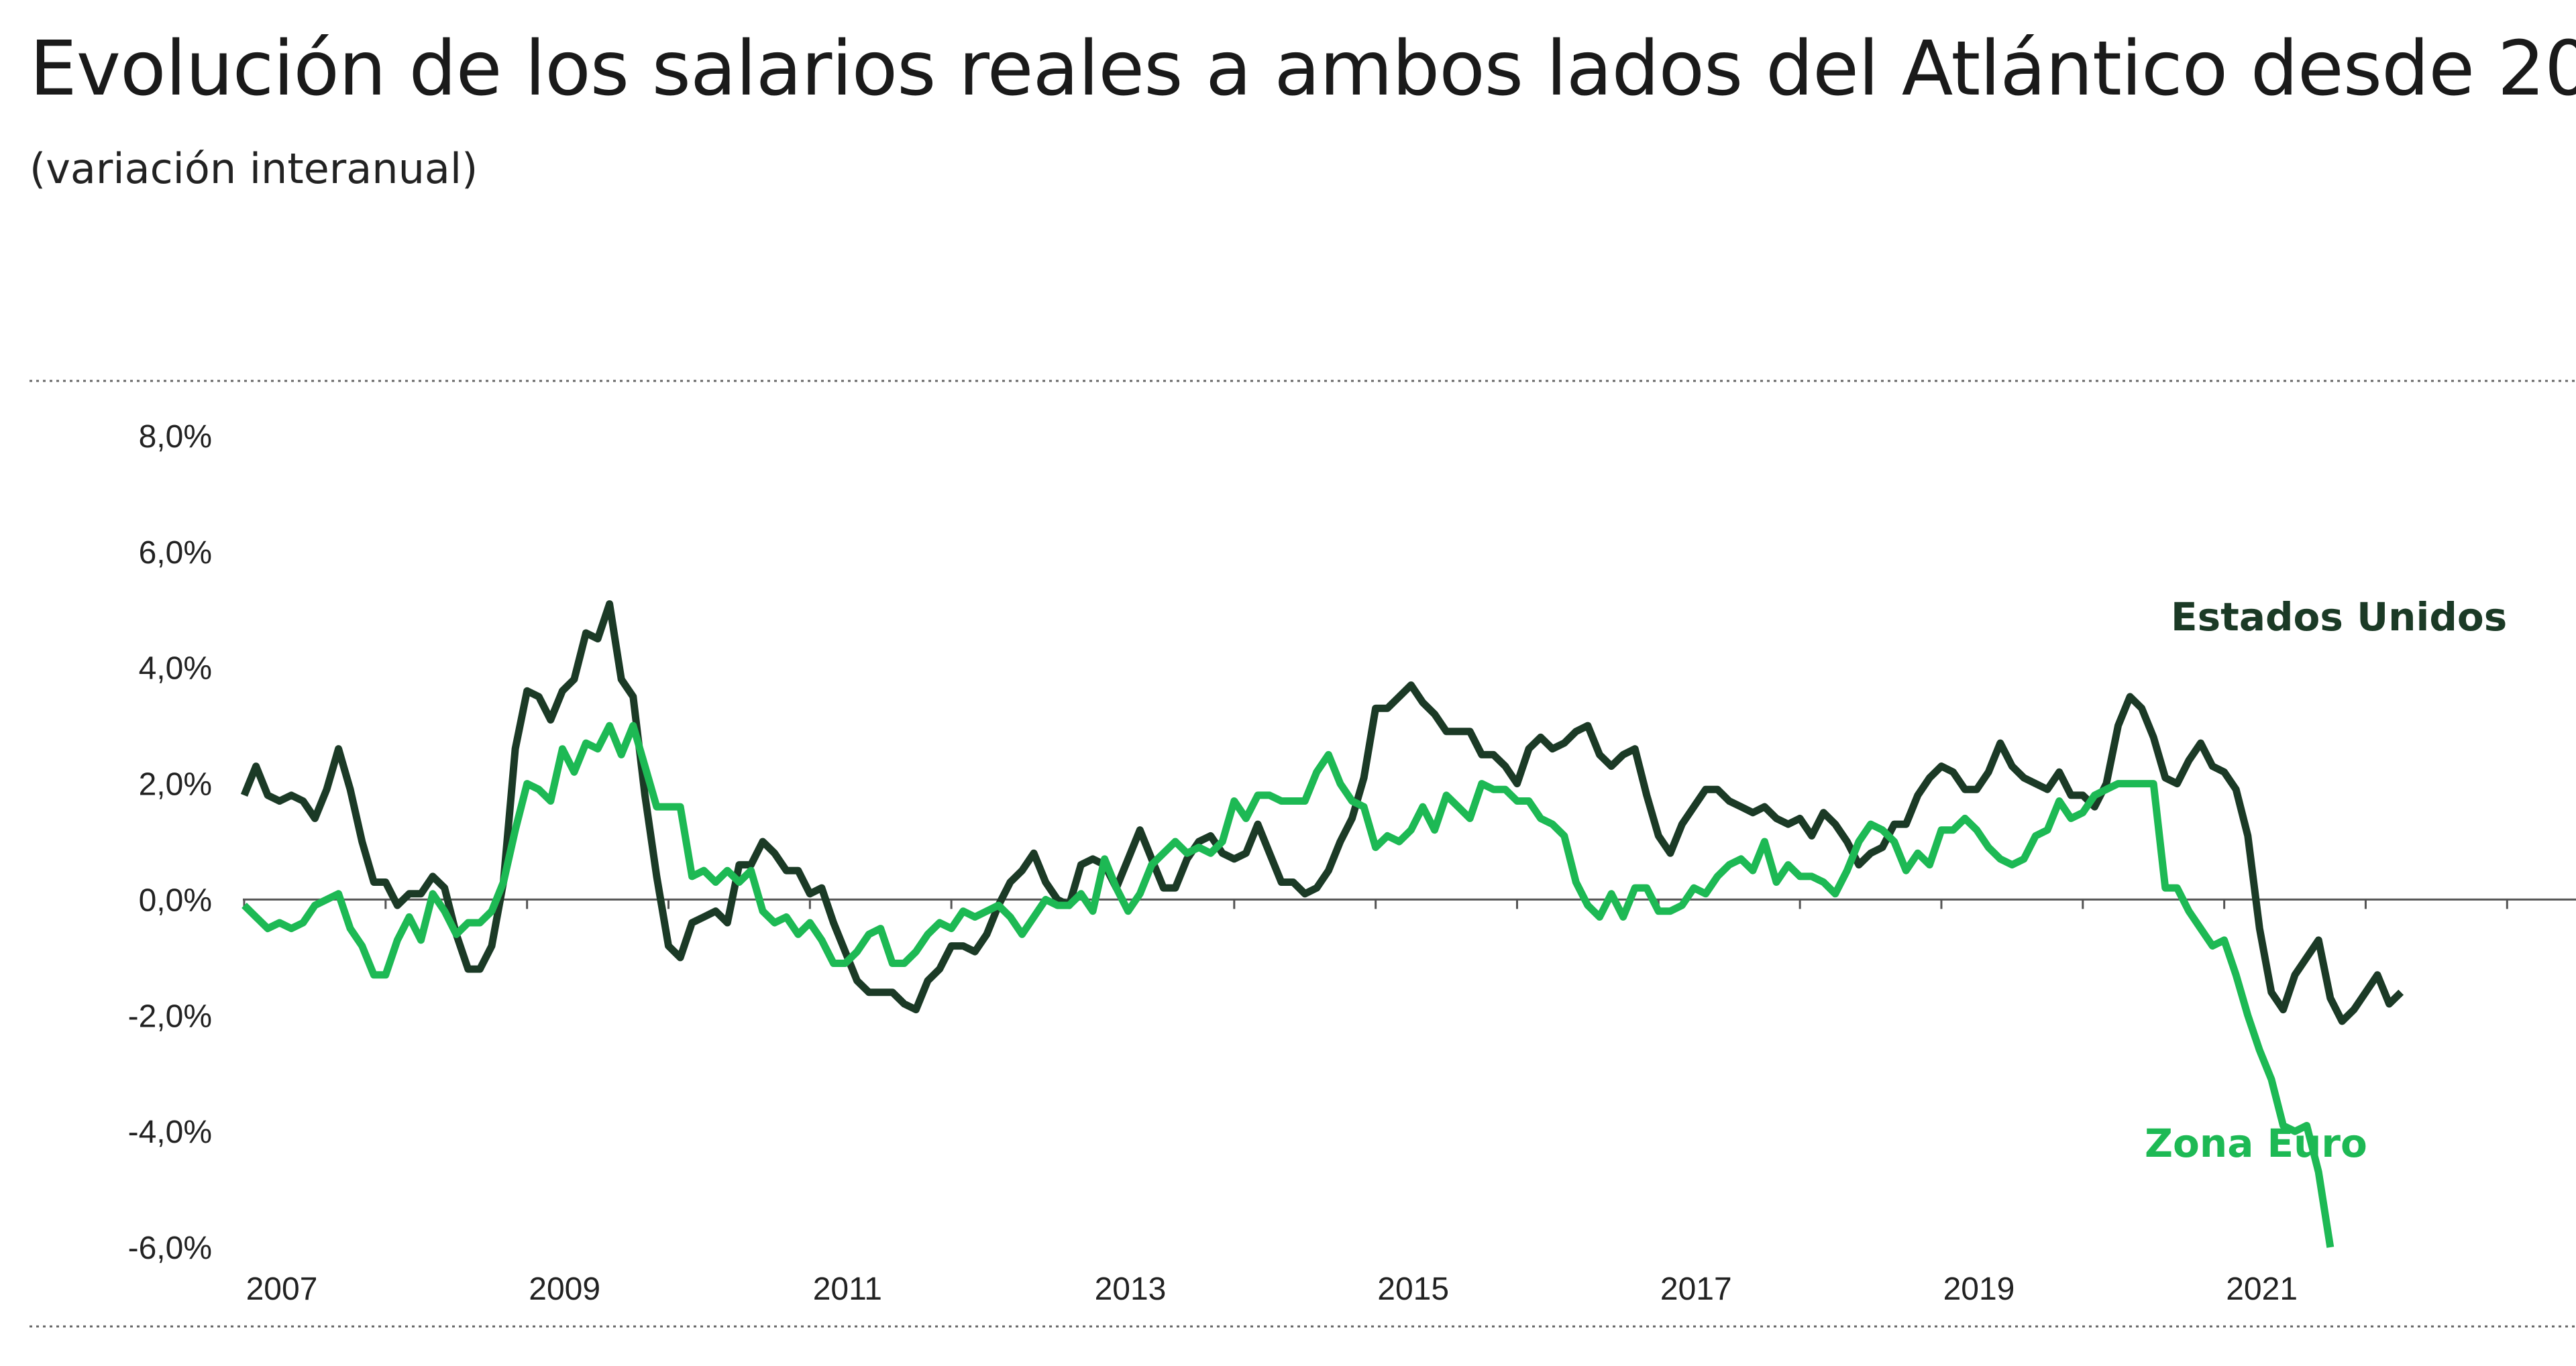 This screenshot has height=1366, width=2576. Describe the element at coordinates (175, 785) in the screenshot. I see `y-tick-label: 2,0%` at that location.